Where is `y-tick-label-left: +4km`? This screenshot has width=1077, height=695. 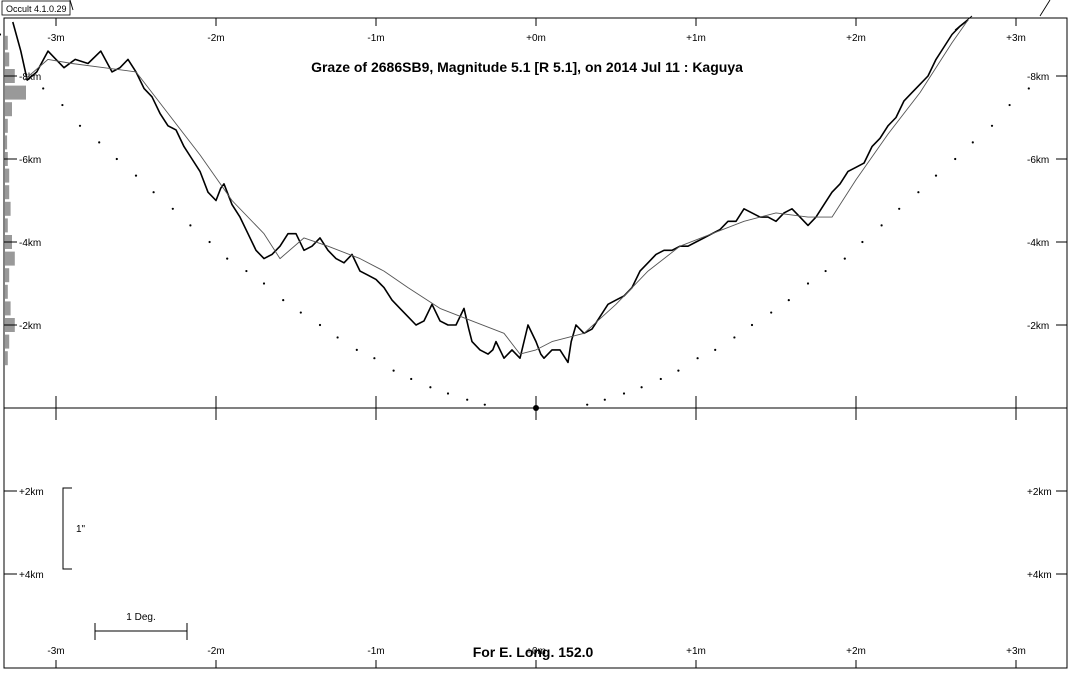 y-tick-label-left: +4km is located at coordinates (31, 575).